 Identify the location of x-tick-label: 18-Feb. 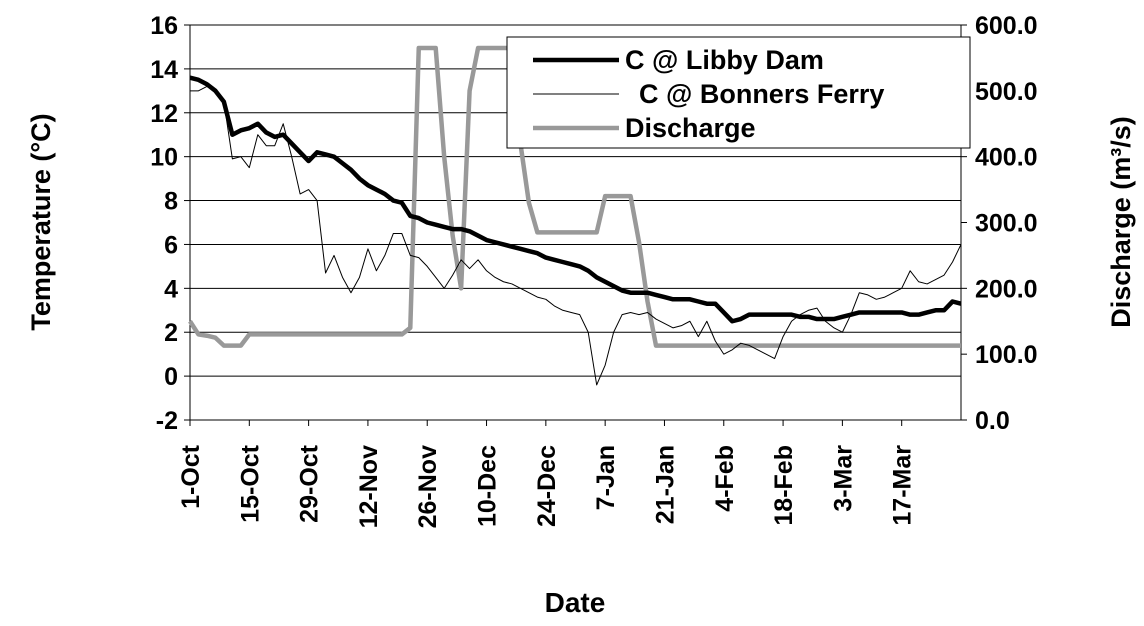
(784, 485).